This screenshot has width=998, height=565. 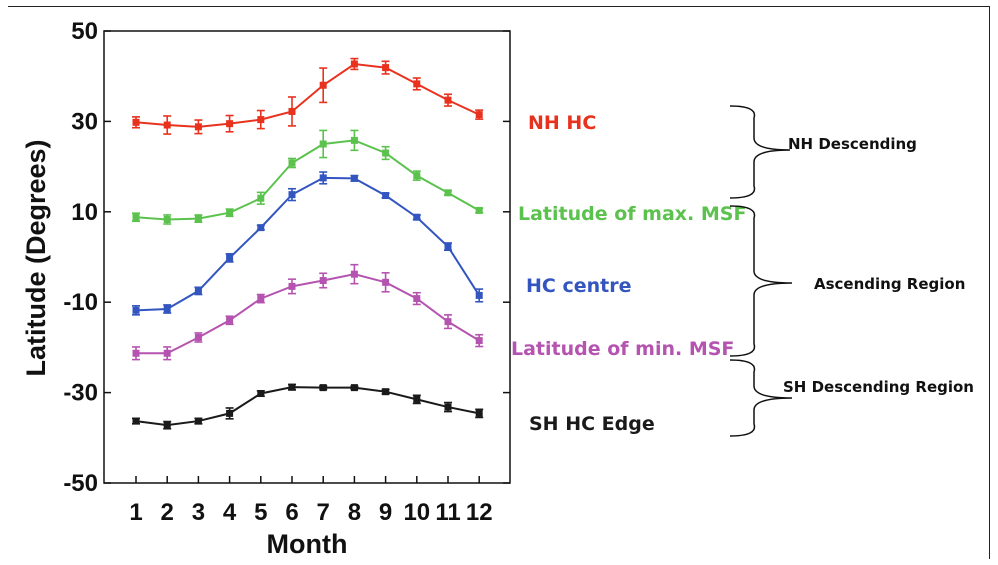 I want to click on y-tick-label: 10, so click(x=84, y=212).